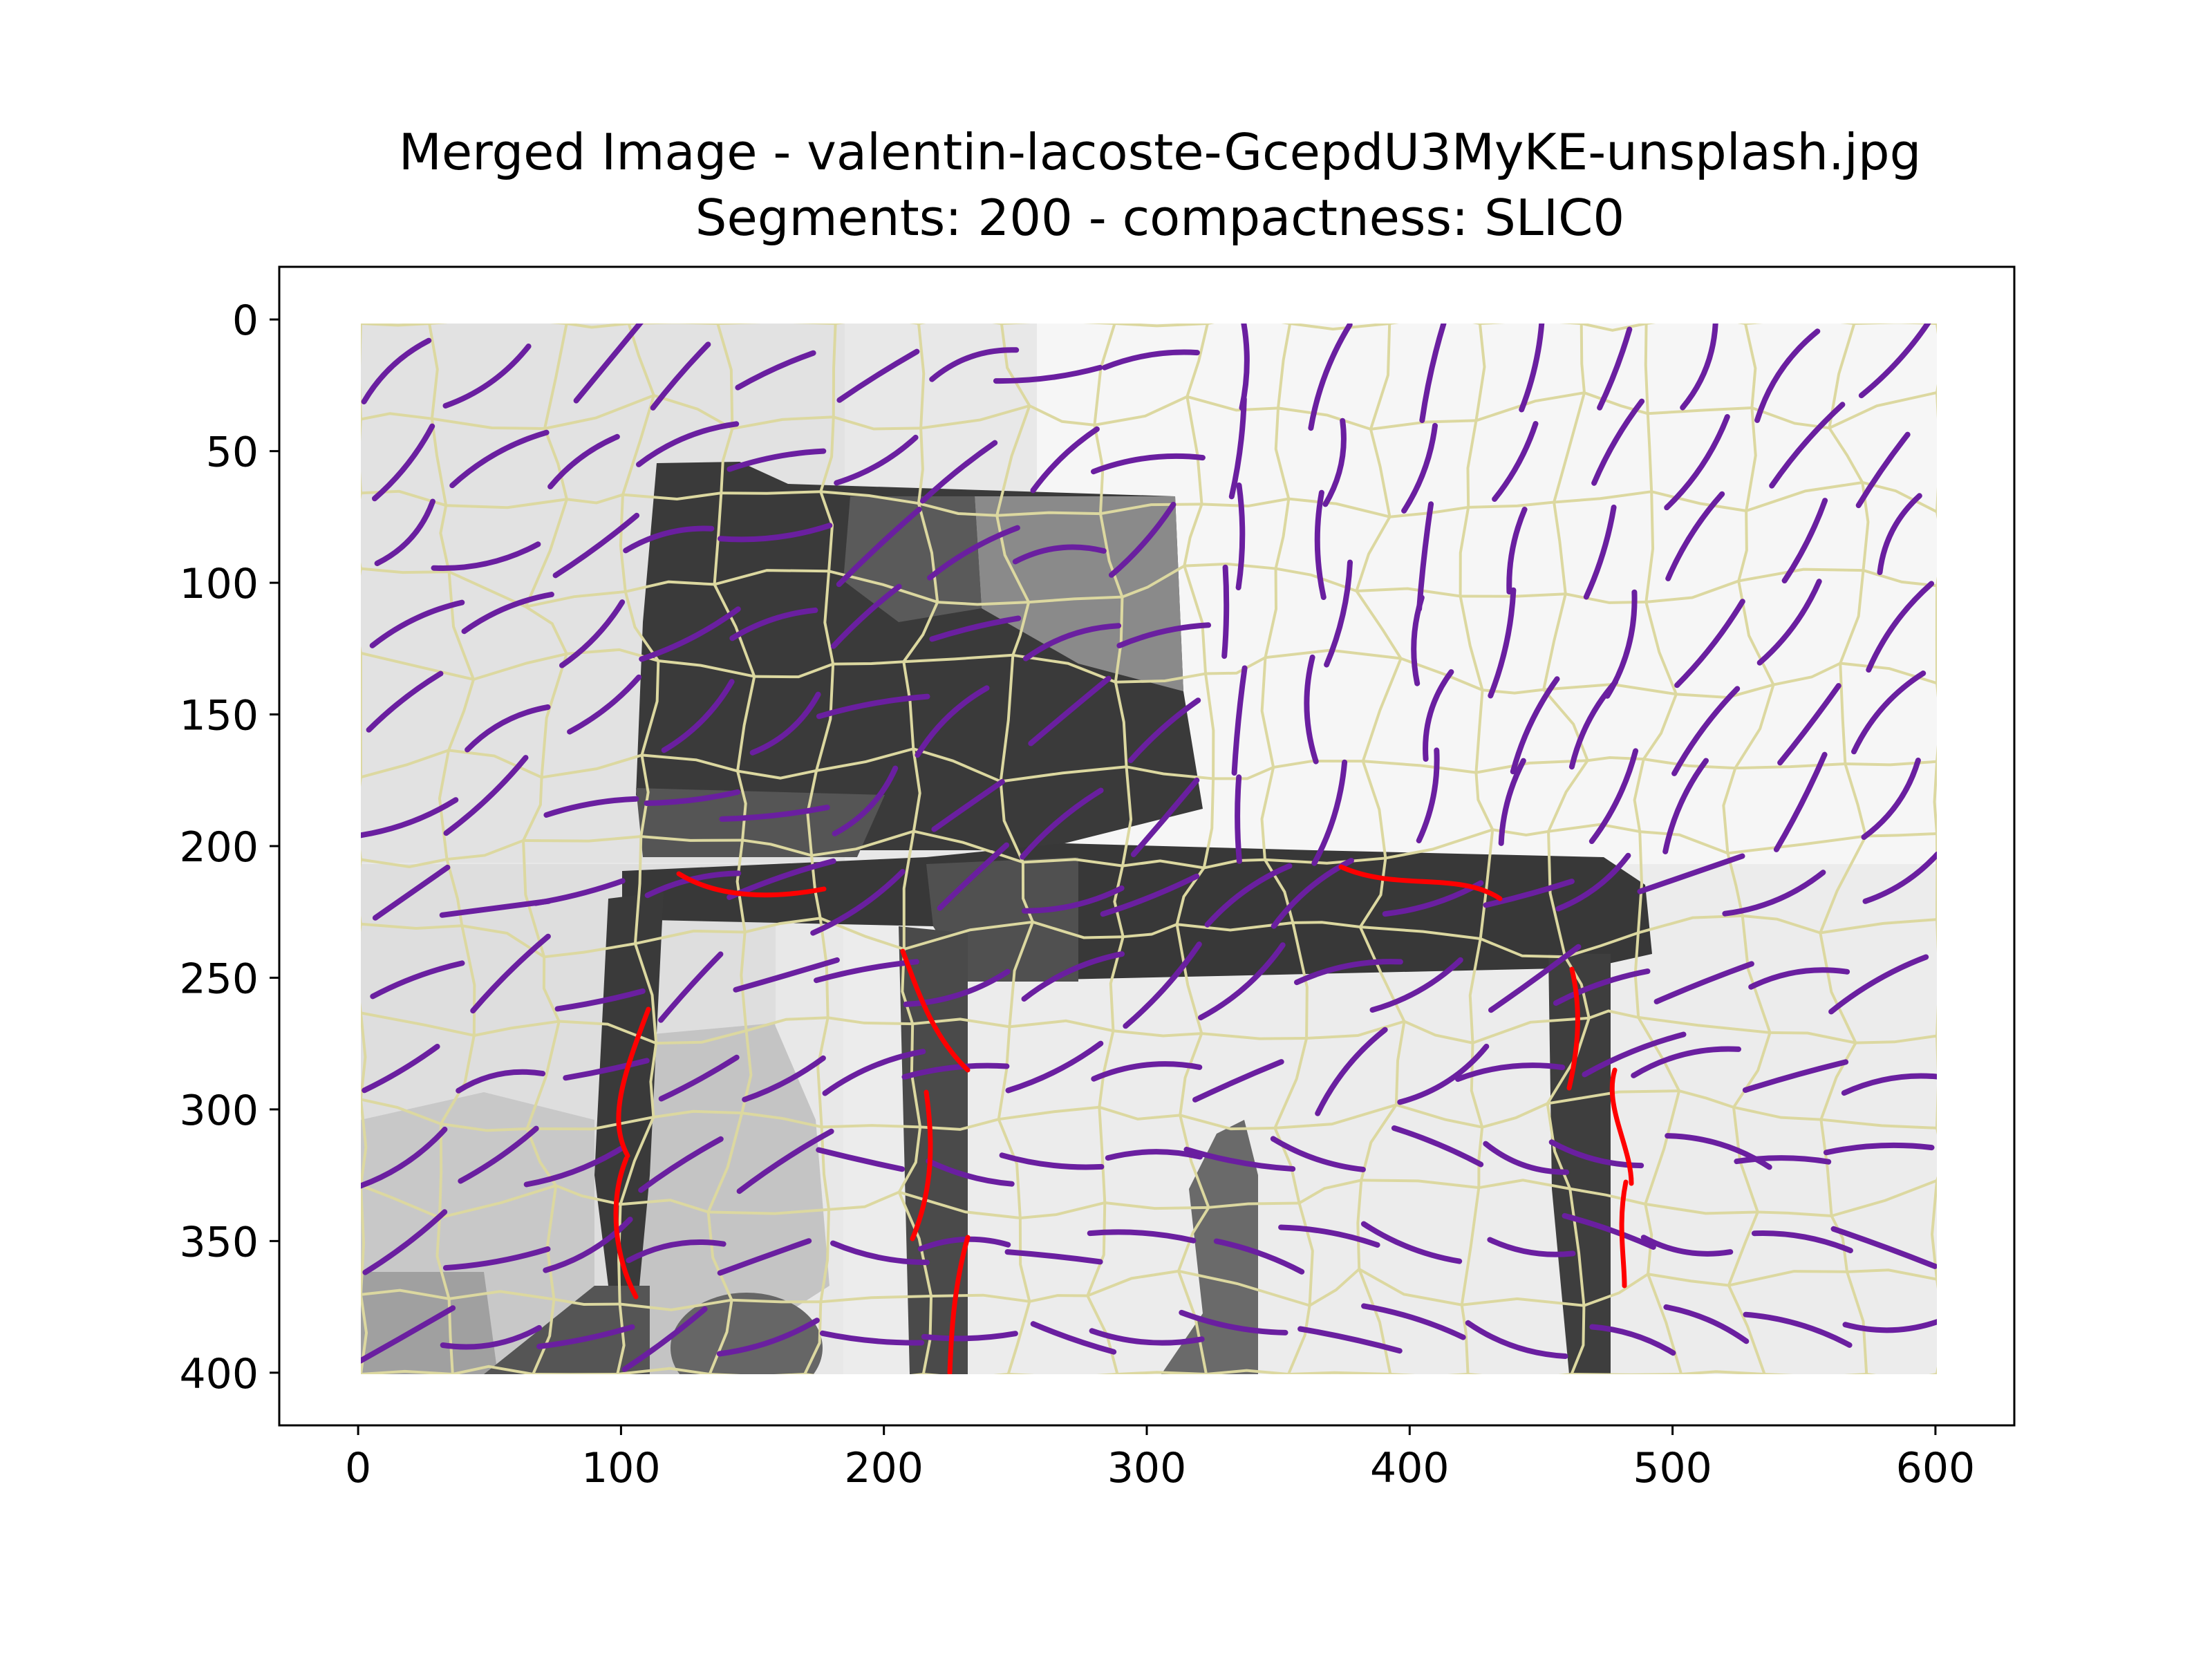 Image resolution: width=2212 pixels, height=1659 pixels. I want to click on y-axis-ticks: 0 50 100 150 200 250 300 350 400, so click(229, 847).